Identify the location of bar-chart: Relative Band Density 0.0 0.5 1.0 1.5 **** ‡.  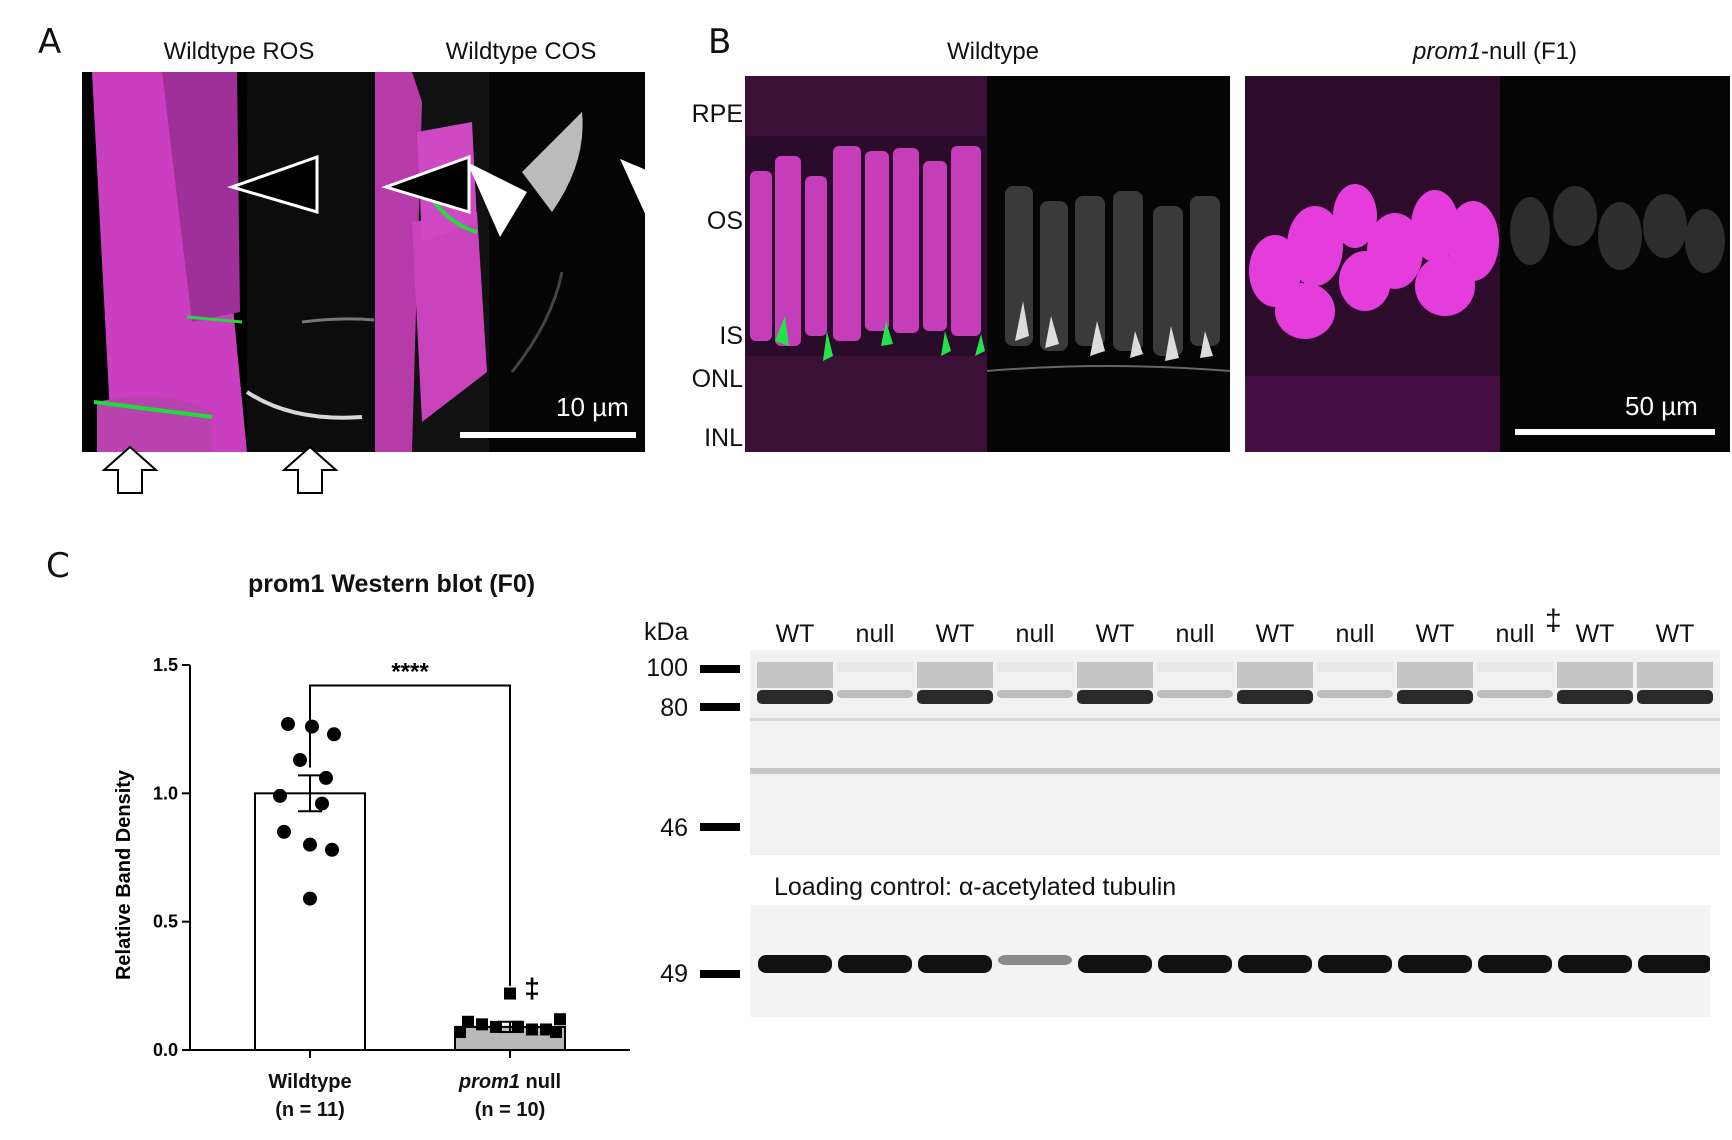
(371, 857).